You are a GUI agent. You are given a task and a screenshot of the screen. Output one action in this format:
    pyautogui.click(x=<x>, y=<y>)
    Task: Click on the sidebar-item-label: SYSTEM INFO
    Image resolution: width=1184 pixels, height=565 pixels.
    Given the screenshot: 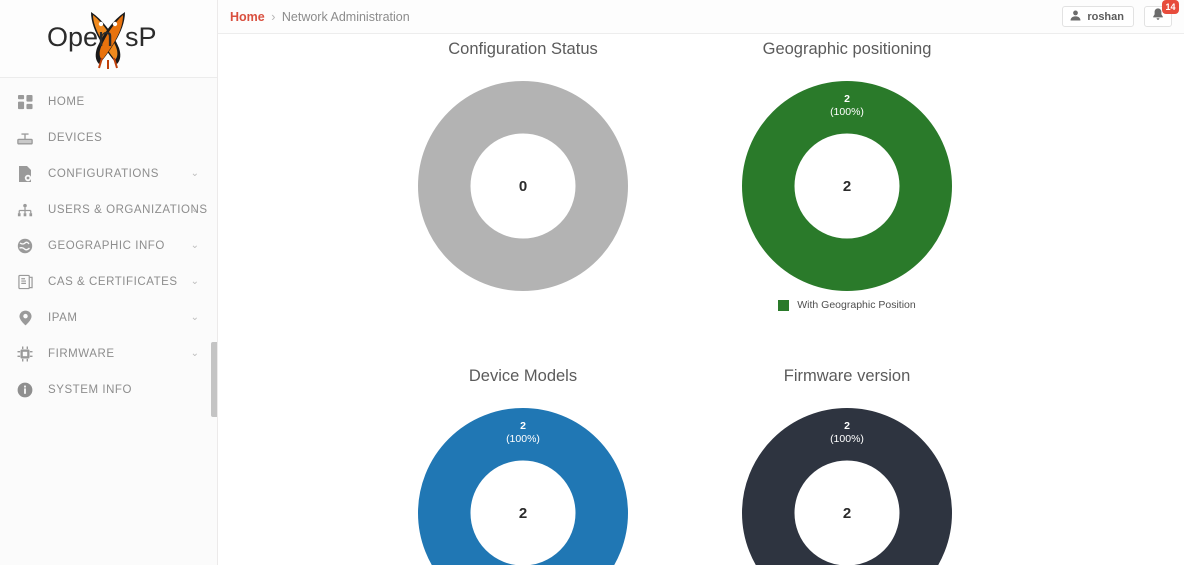 What is the action you would take?
    pyautogui.click(x=90, y=390)
    